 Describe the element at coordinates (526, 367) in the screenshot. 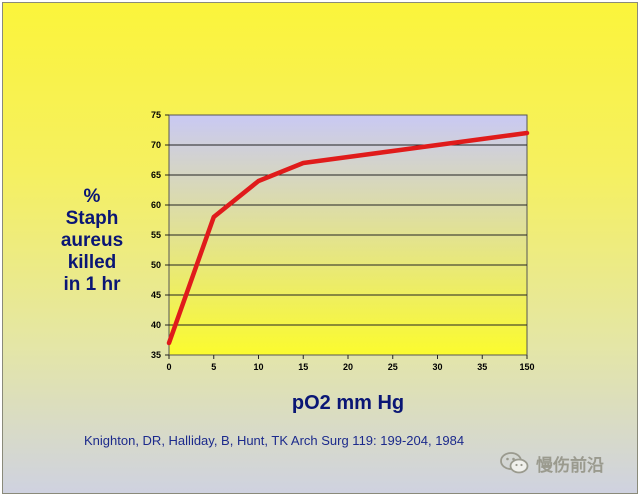

I see `x-tick-label: 150` at that location.